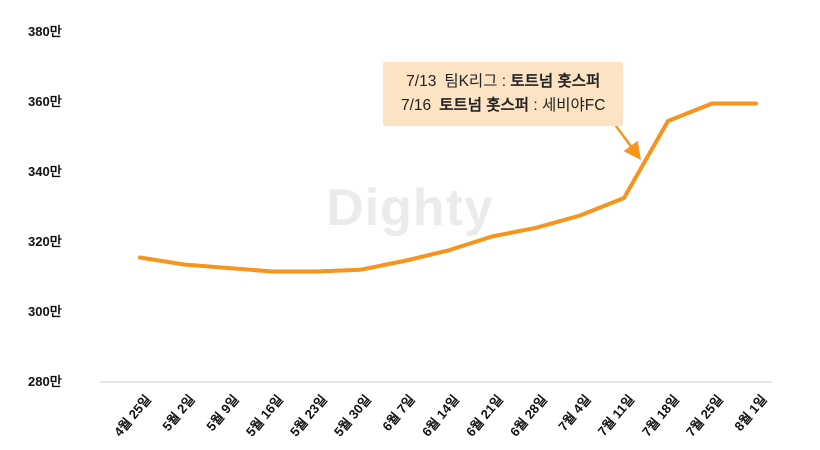 Image resolution: width=820 pixels, height=450 pixels. I want to click on y-axis-label: 300만, so click(45, 311).